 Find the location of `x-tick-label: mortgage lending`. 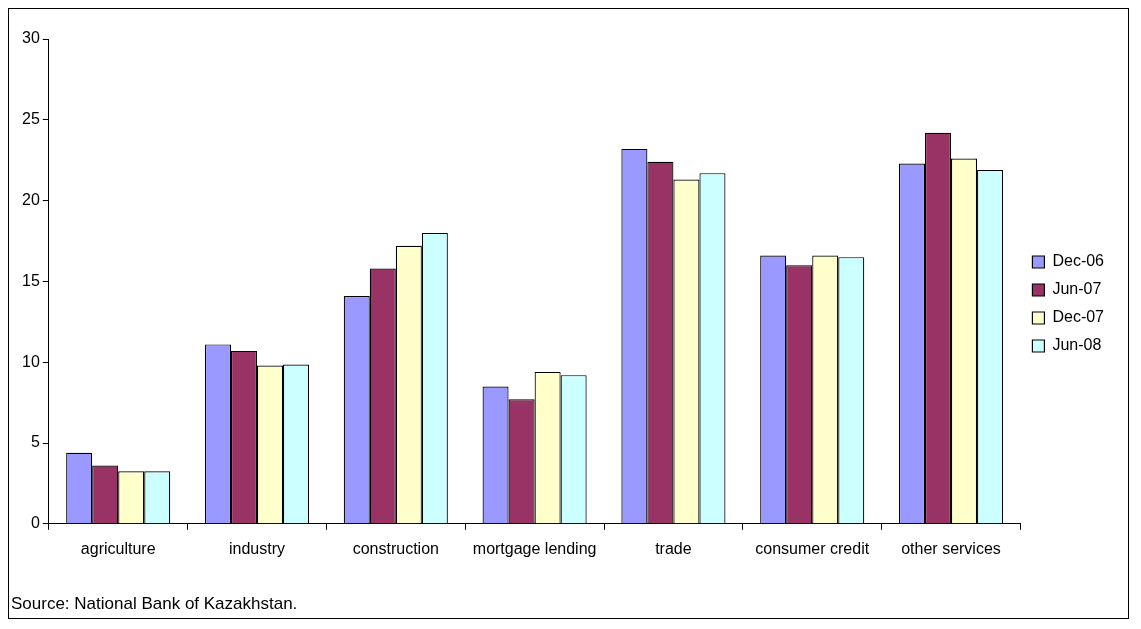

x-tick-label: mortgage lending is located at coordinates (534, 548).